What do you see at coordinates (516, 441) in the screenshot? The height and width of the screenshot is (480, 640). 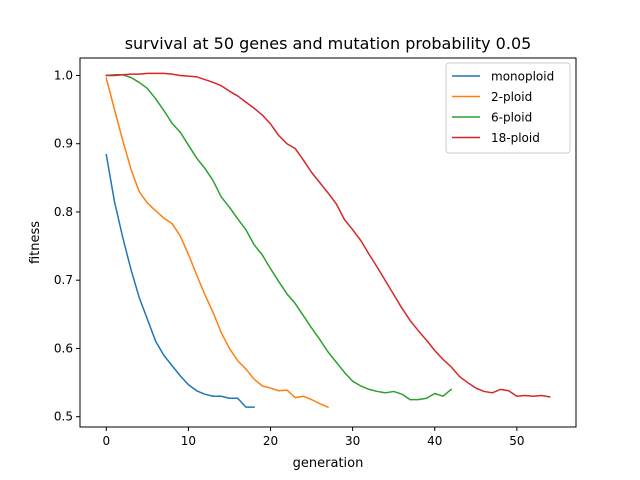 I see `x-tick-label: 50` at bounding box center [516, 441].